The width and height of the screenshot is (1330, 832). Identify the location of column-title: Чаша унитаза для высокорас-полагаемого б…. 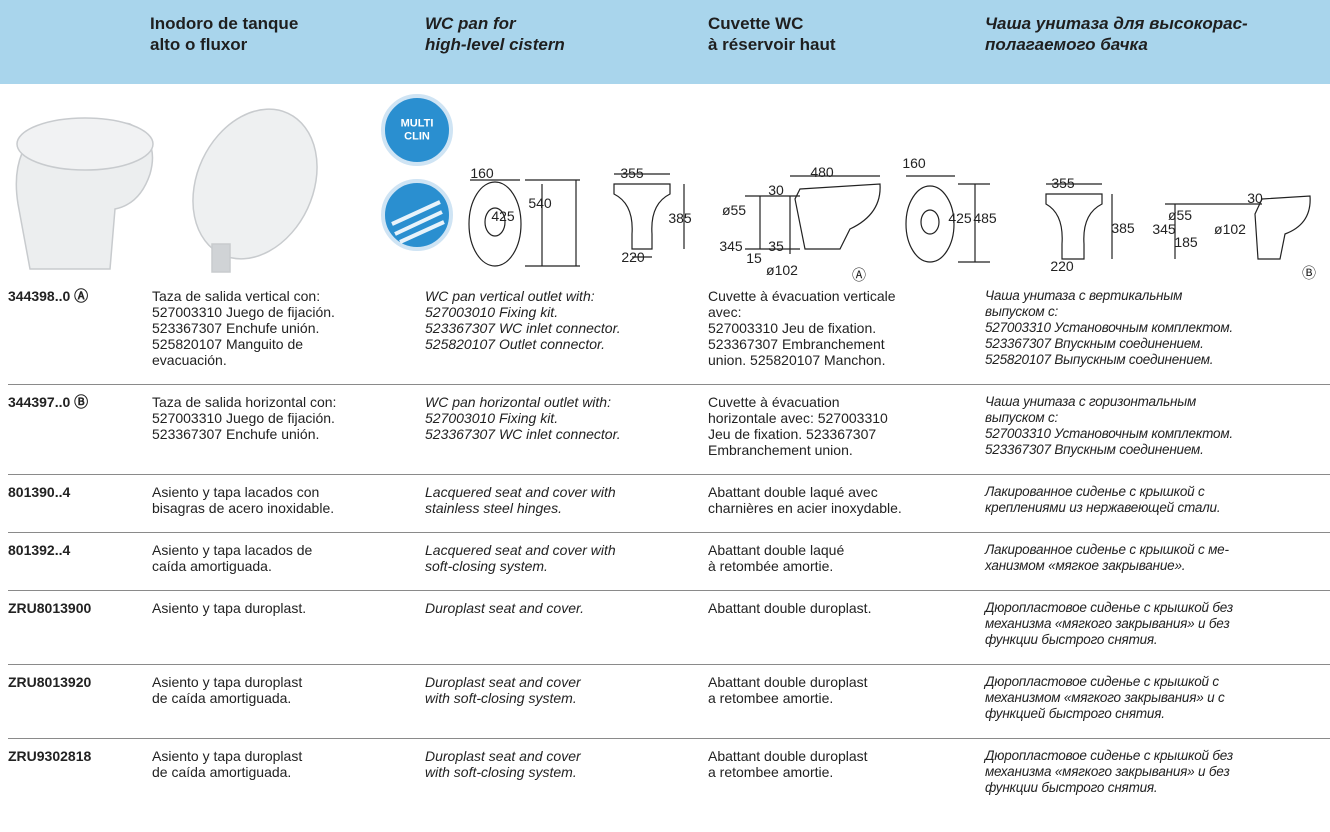
(1116, 34).